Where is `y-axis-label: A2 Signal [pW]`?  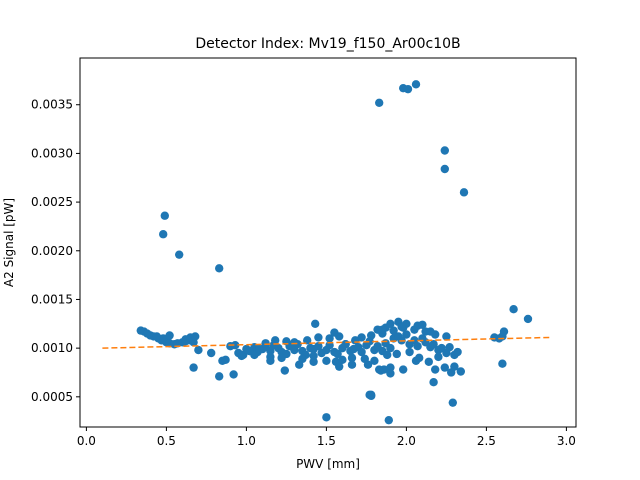
y-axis-label: A2 Signal [pW] is located at coordinates (9, 242).